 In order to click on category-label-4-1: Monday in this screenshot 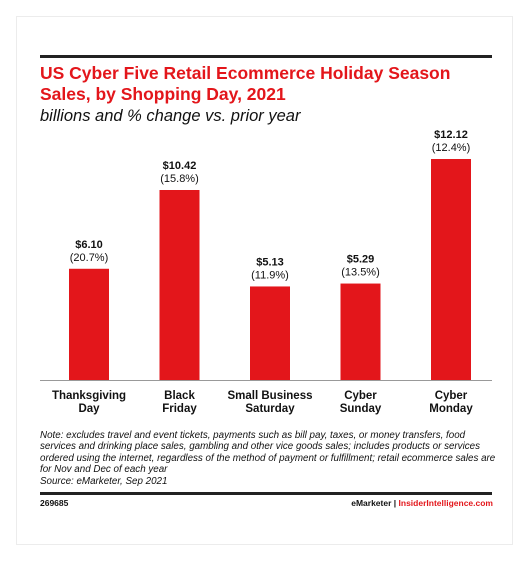, I will do `click(451, 409)`.